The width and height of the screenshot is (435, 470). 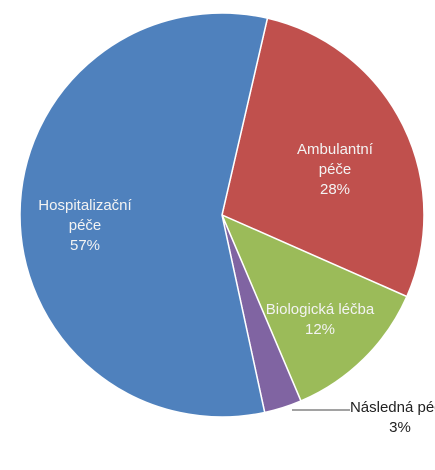 I want to click on slice-label: Následná péče 3%, so click(x=390, y=418).